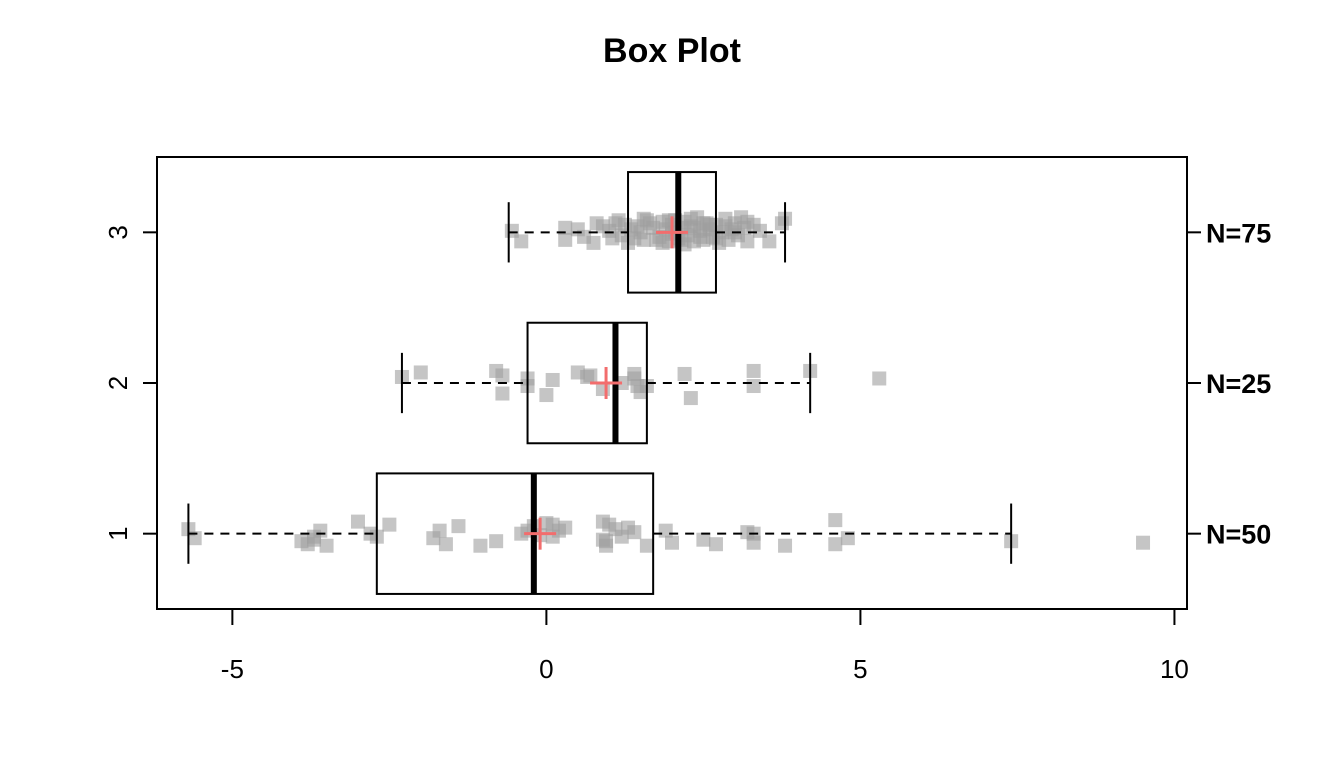 The width and height of the screenshot is (1344, 768). What do you see at coordinates (672, 232) in the screenshot?
I see `group-3-box` at bounding box center [672, 232].